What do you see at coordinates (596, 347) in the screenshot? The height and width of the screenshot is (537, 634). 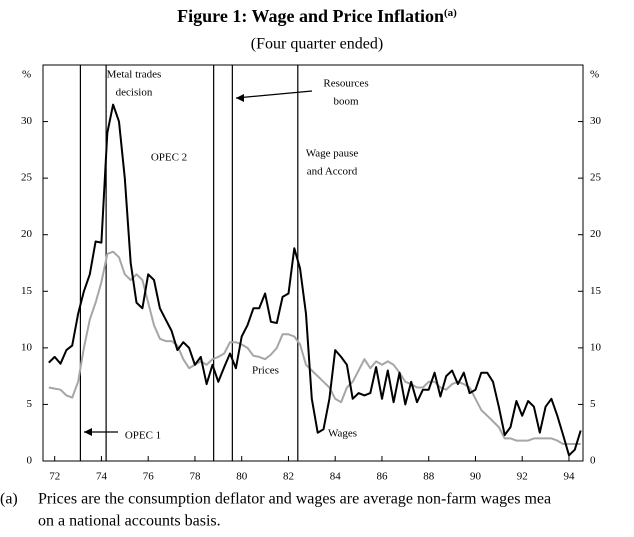 I see `y-tick-label-right: 10` at bounding box center [596, 347].